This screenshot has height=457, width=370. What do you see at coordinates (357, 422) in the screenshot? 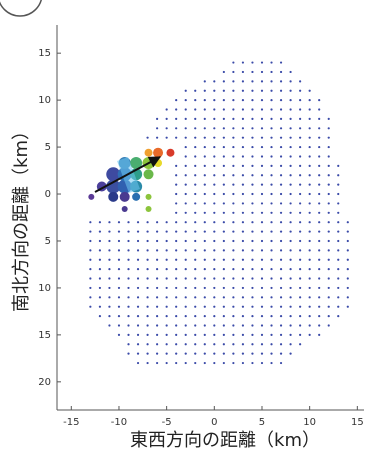
I see `x-tick-label: 15` at bounding box center [357, 422].